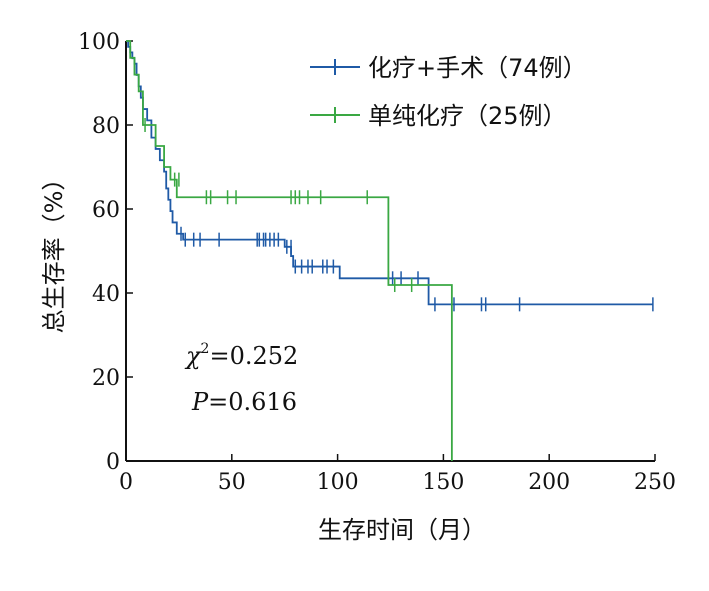 The width and height of the screenshot is (709, 591). Describe the element at coordinates (467, 116) in the screenshot. I see `legend-label-chemo-only: 单纯化疗（25例）` at that location.